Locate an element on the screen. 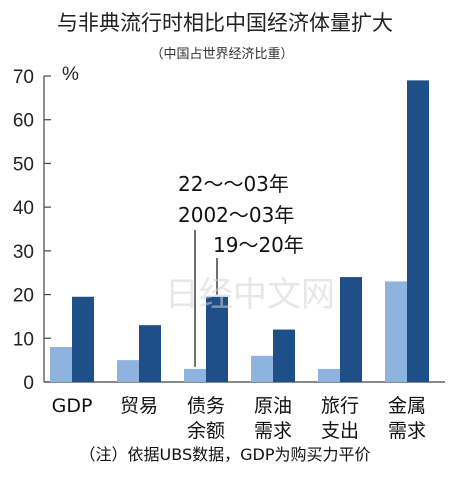 The width and height of the screenshot is (450, 481). legend-overlap-text: 22～～03年 is located at coordinates (233, 184).